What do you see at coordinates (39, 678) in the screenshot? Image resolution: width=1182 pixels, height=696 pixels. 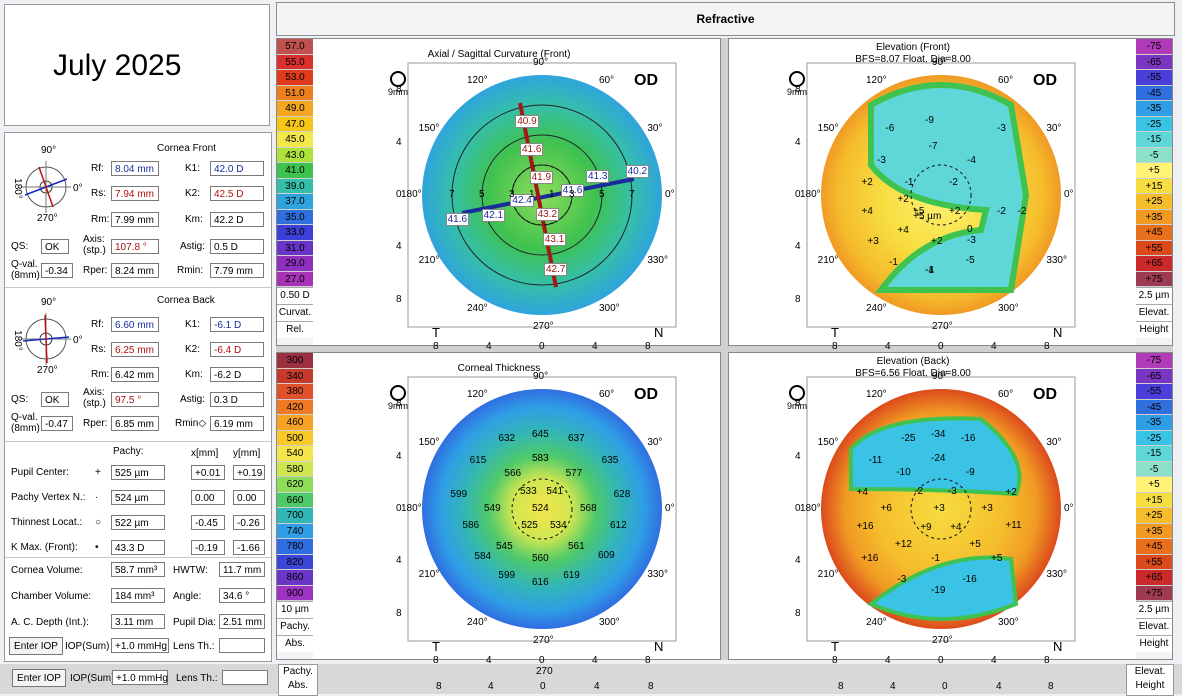 I see `footer-enter-iop-button: Enter IOP` at bounding box center [39, 678].